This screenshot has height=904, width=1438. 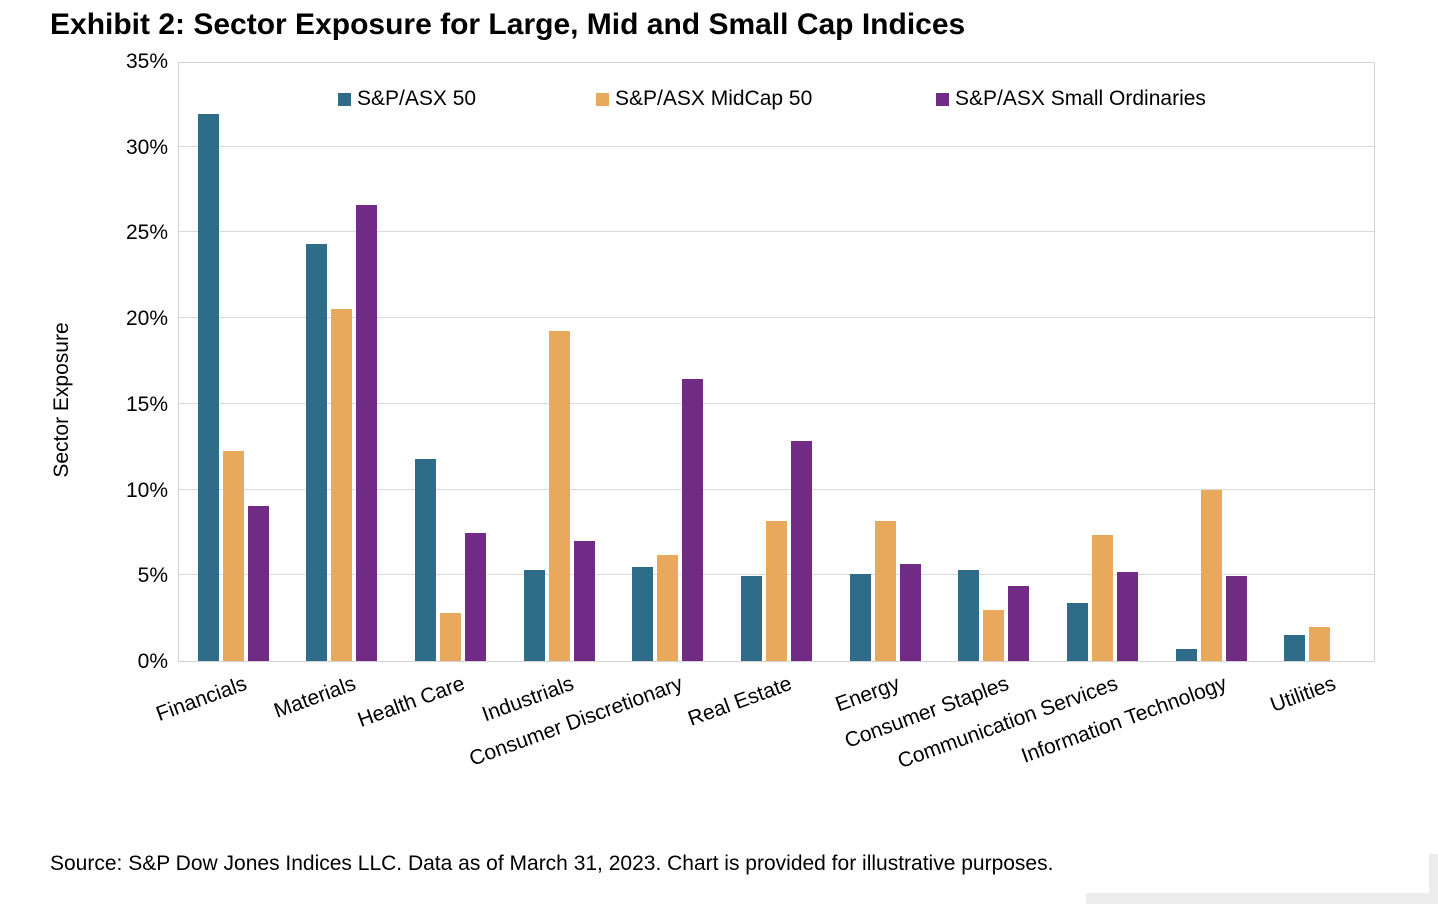 What do you see at coordinates (1262, 898) in the screenshot?
I see `page-edge-bottom` at bounding box center [1262, 898].